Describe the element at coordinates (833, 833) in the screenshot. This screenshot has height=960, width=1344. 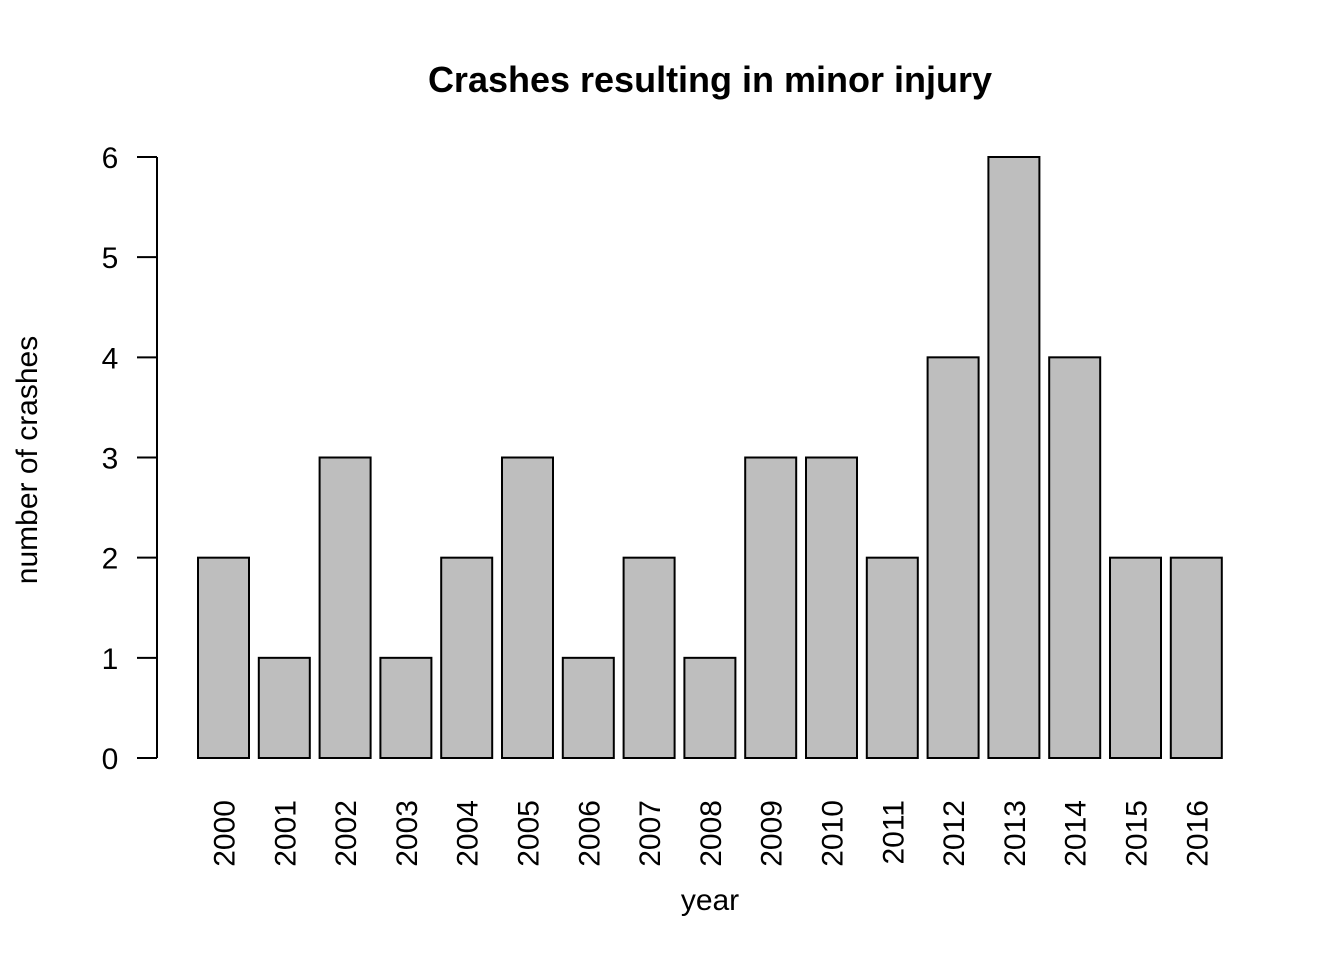
I see `x-tick-label: 2010` at that location.